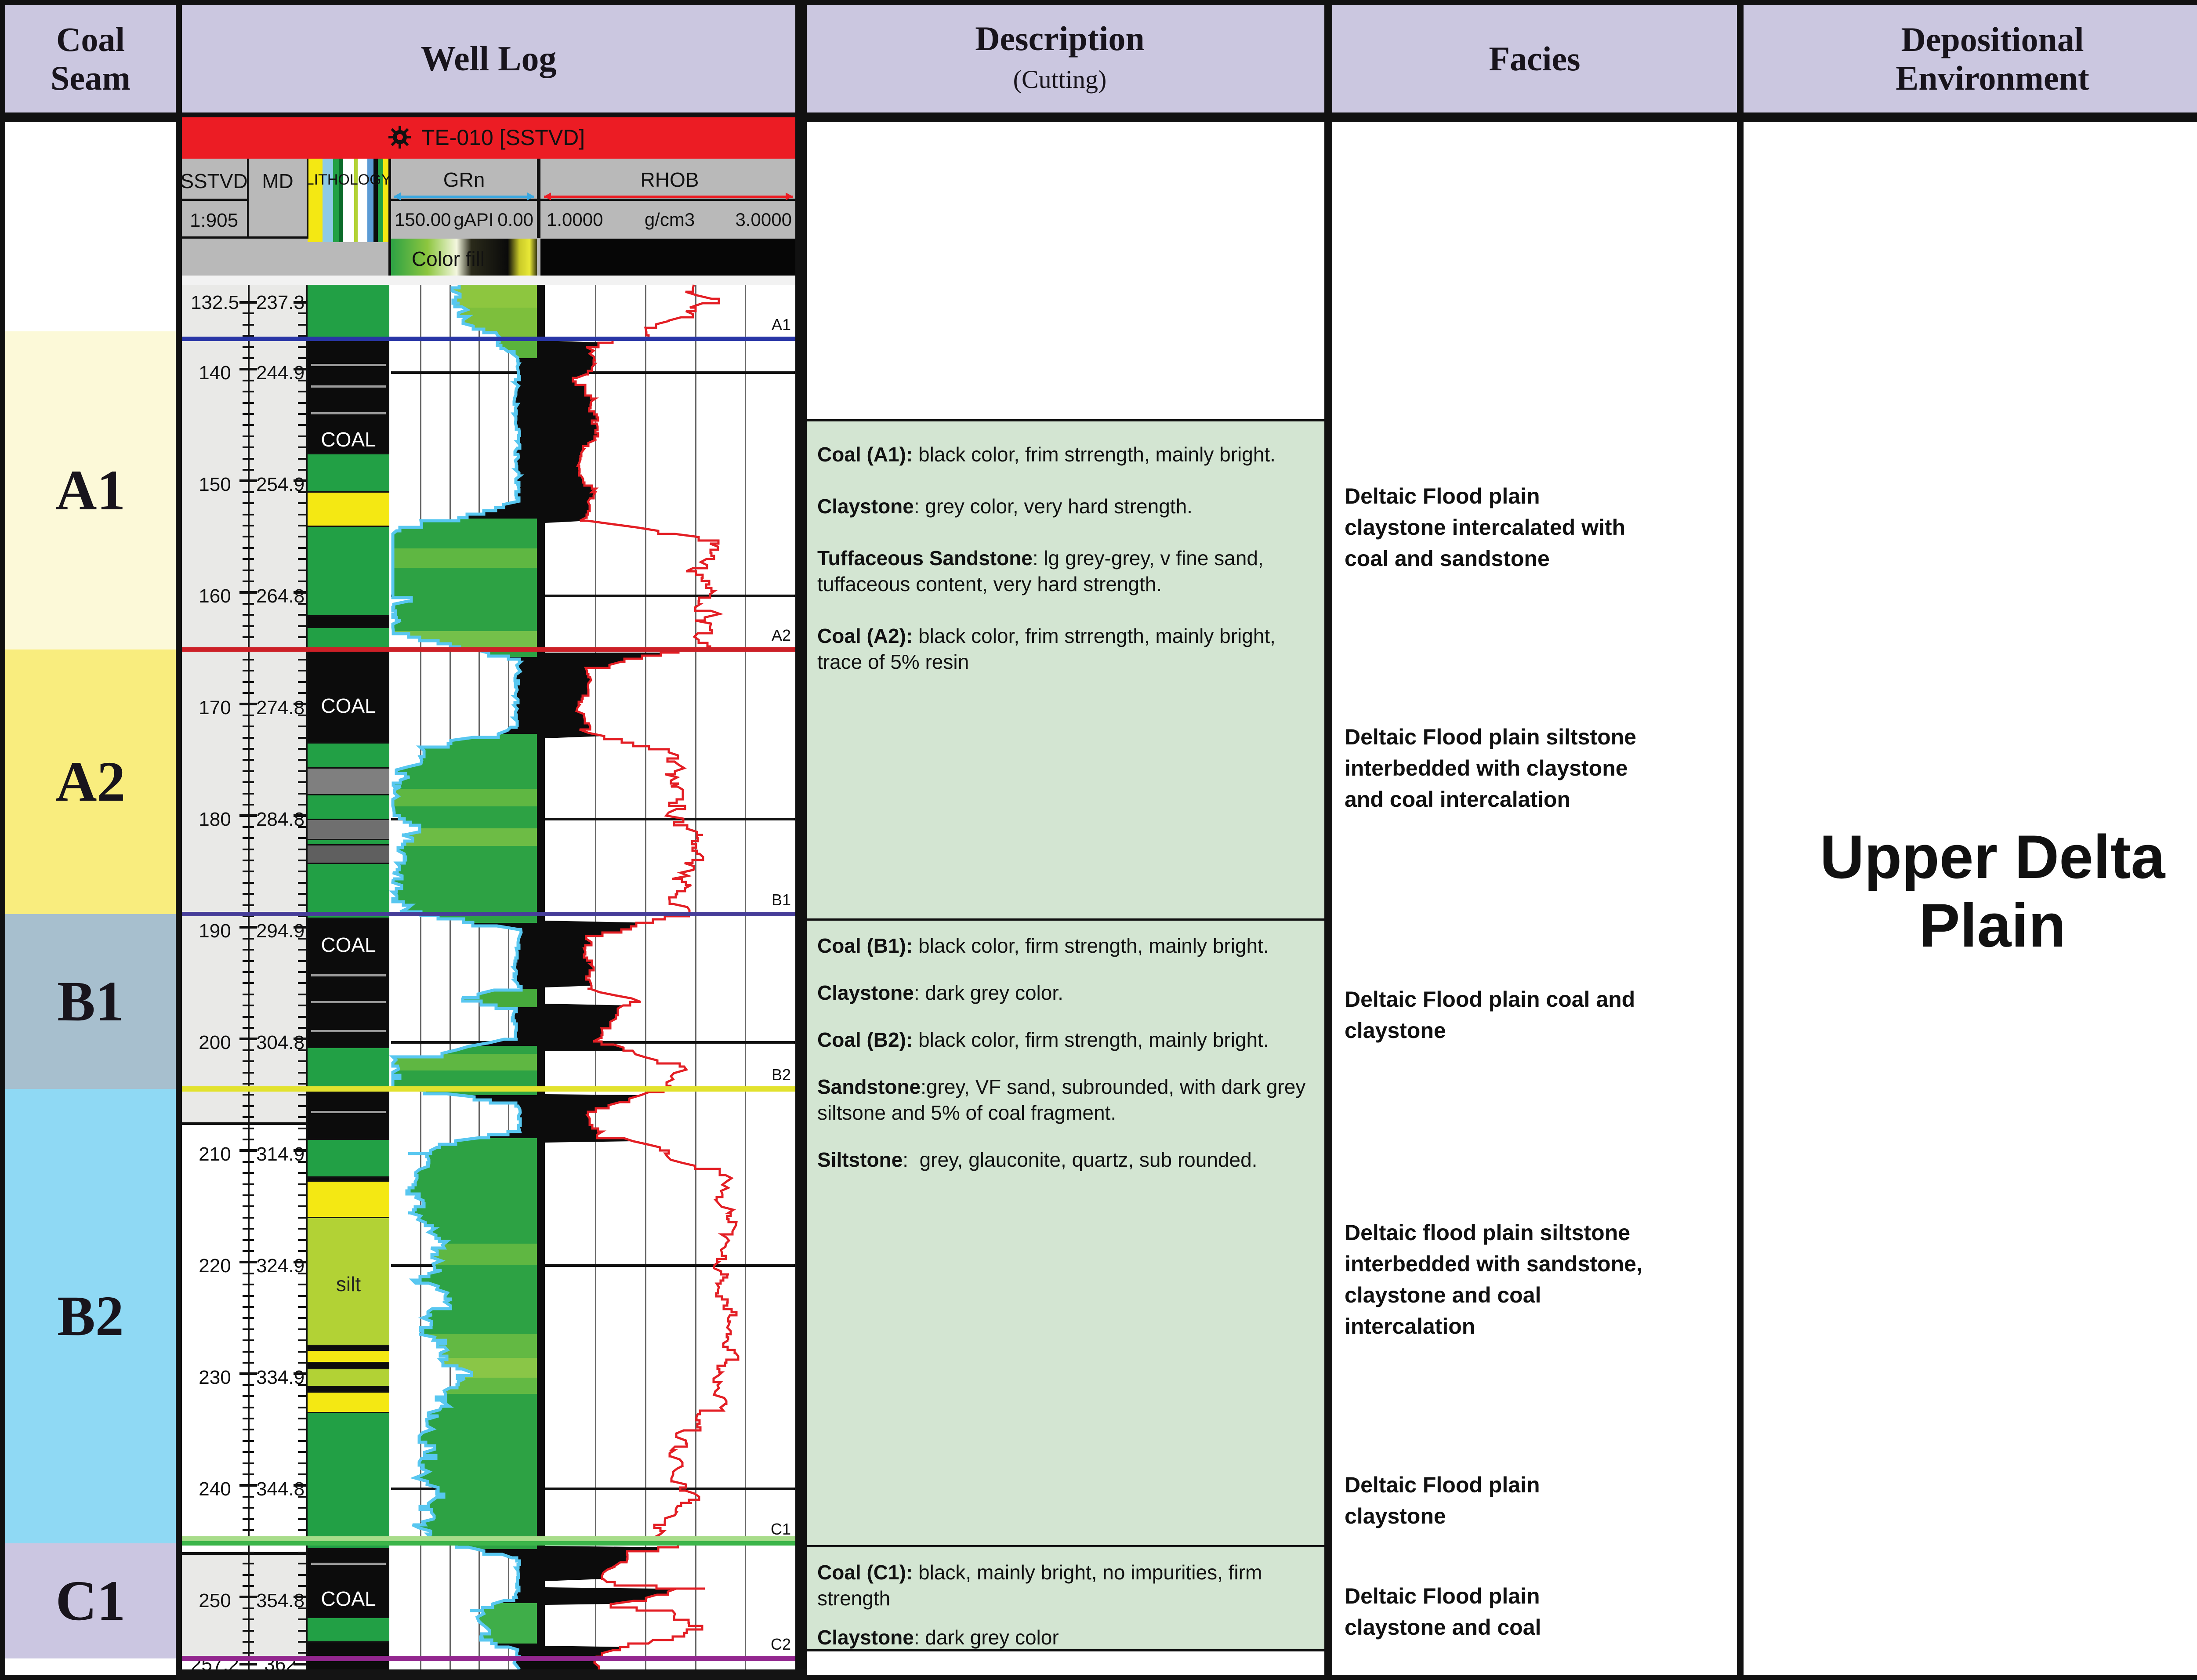 This screenshot has width=2197, height=1680. I want to click on svg-text: Color fill, so click(448, 258).